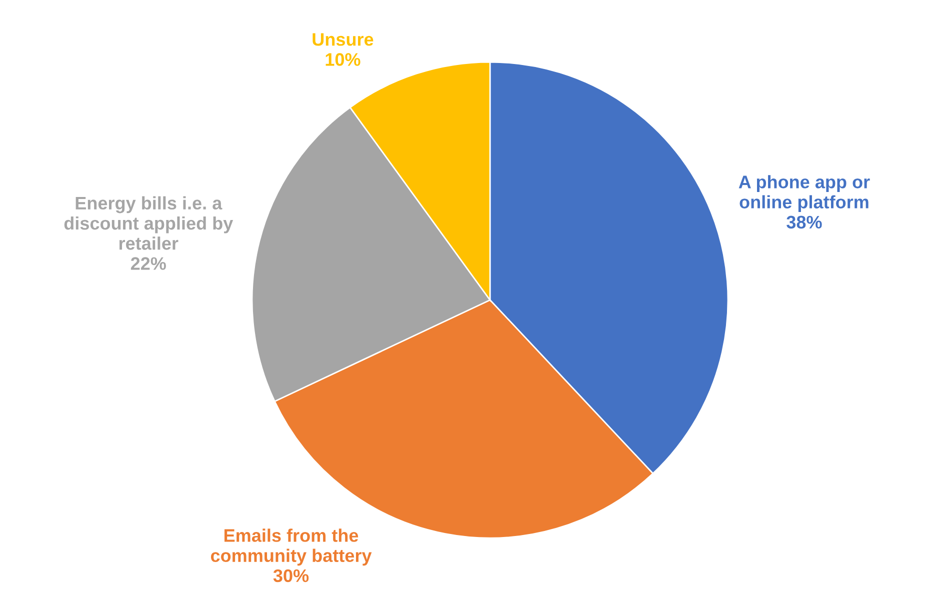 The image size is (930, 600). What do you see at coordinates (343, 39) in the screenshot?
I see `slice-label: Unsure` at bounding box center [343, 39].